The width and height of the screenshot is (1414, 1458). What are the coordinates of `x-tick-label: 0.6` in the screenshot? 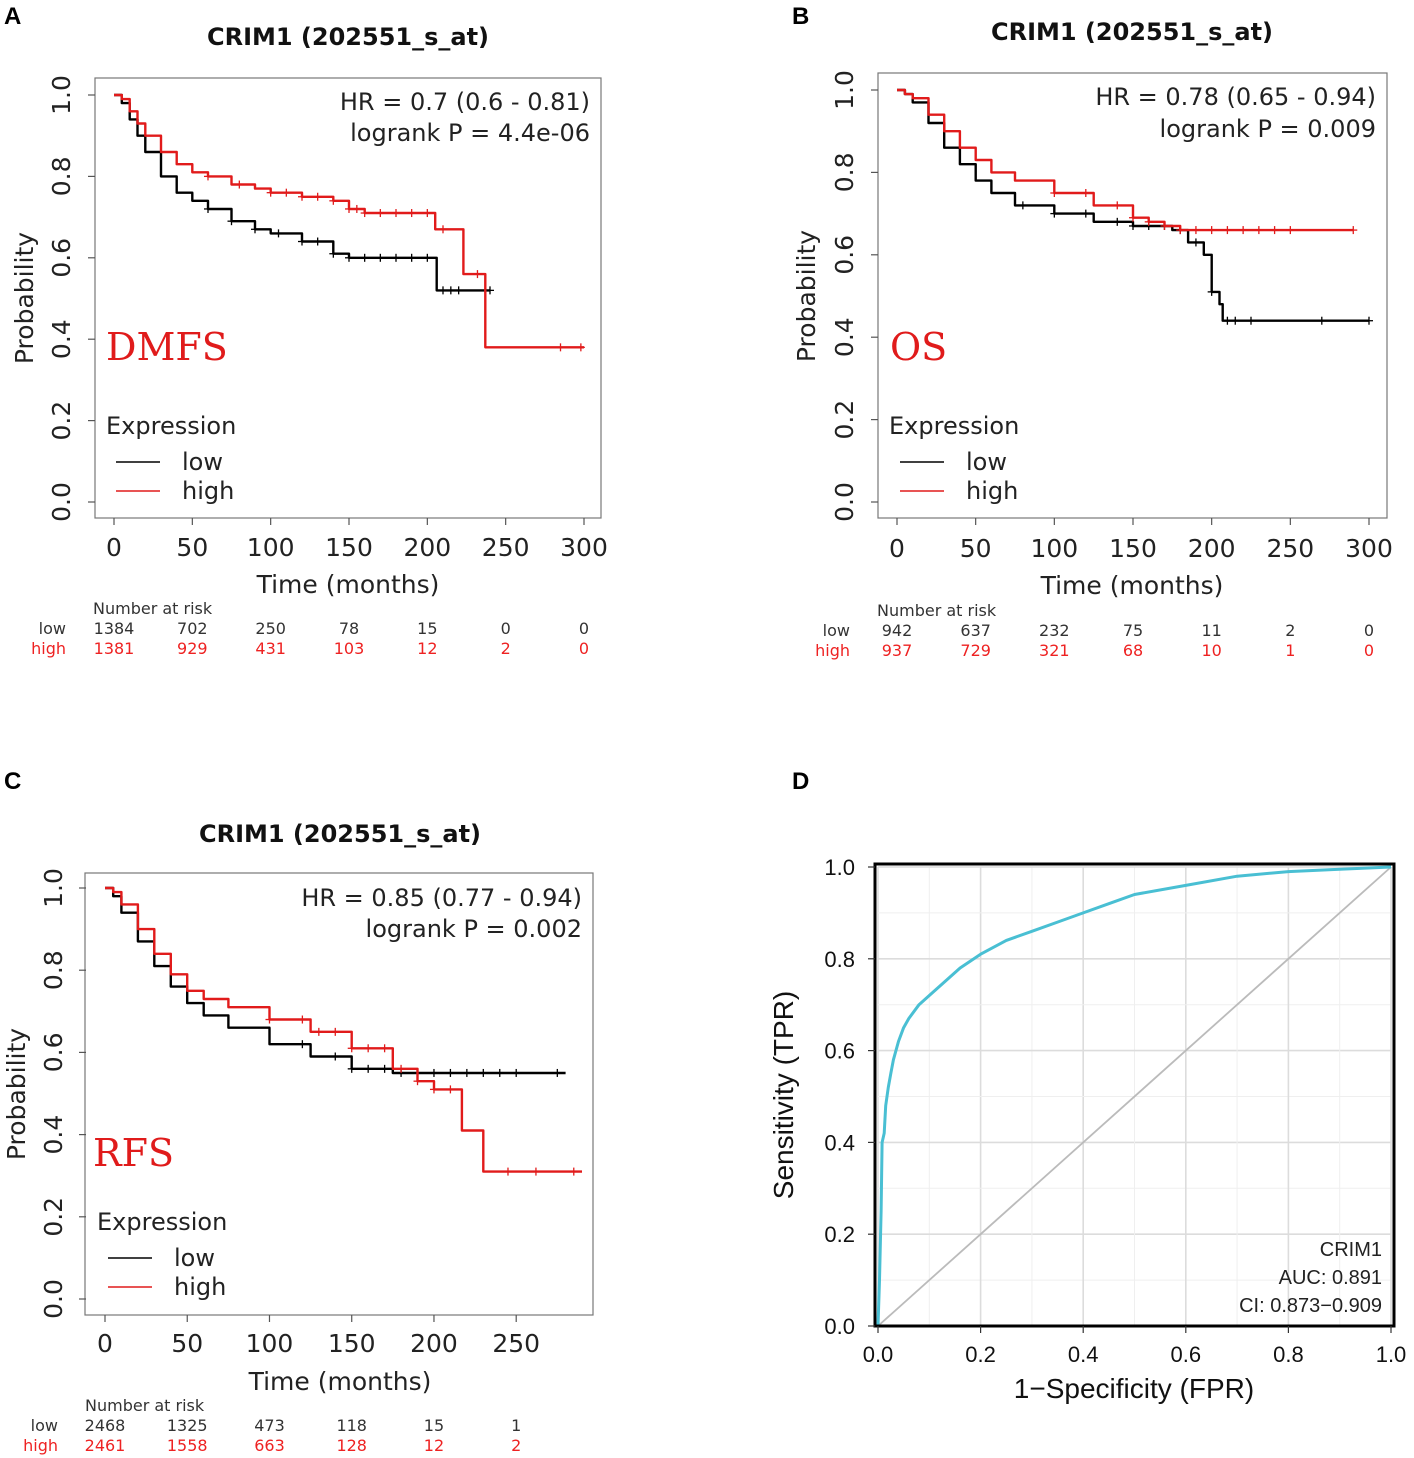 It's located at (1186, 1354).